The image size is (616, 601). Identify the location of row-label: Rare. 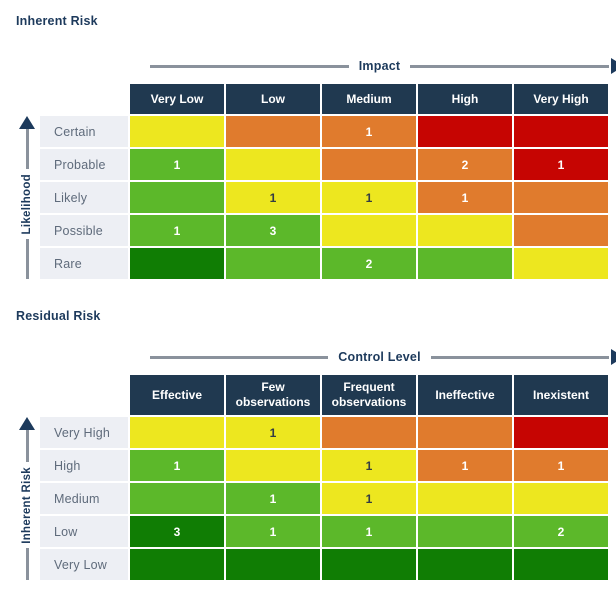
(84, 263).